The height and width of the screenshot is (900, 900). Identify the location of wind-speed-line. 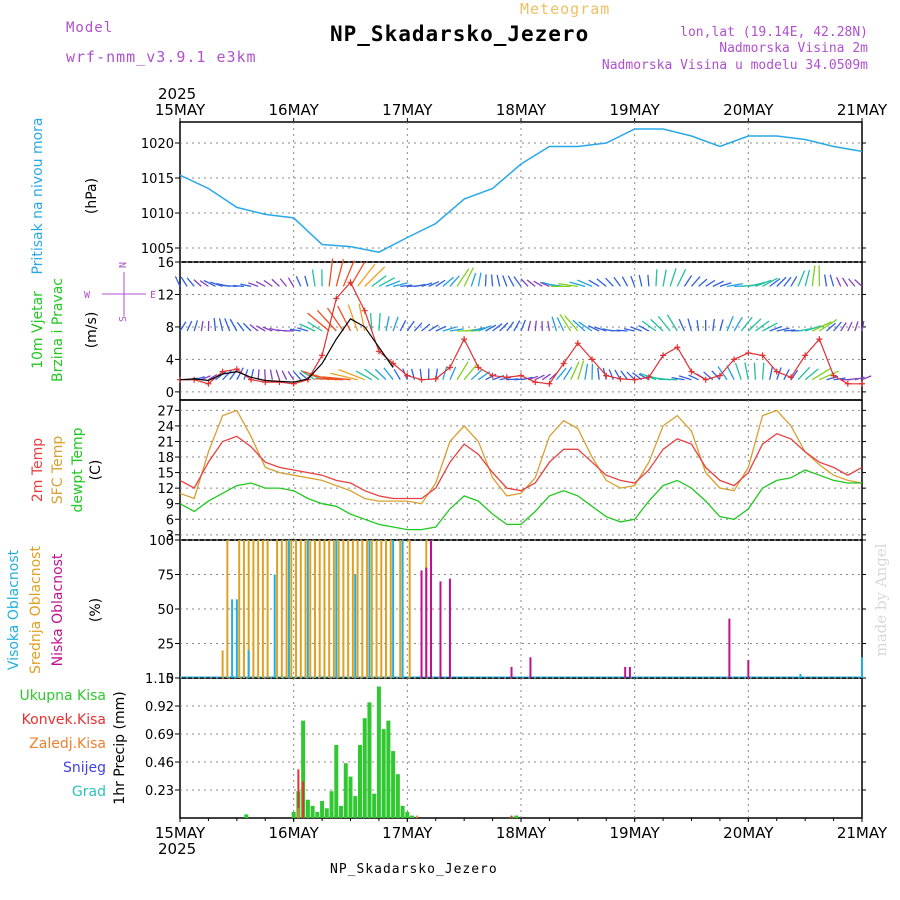
(521, 333).